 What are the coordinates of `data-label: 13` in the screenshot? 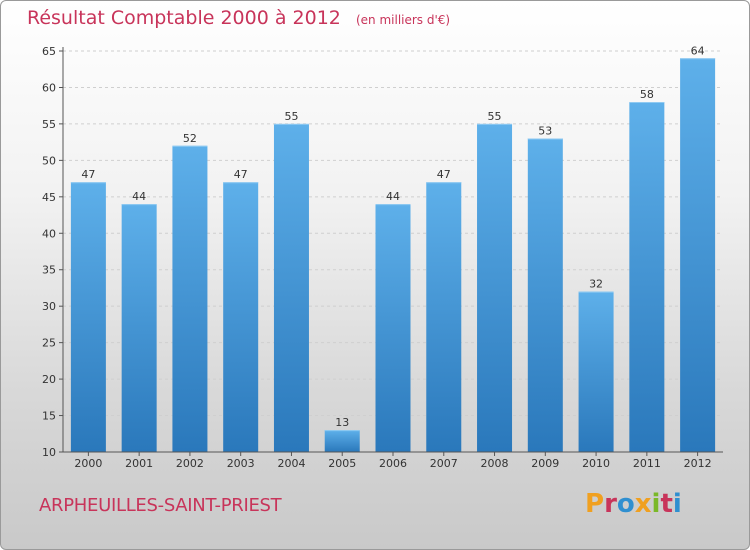 It's located at (342, 422).